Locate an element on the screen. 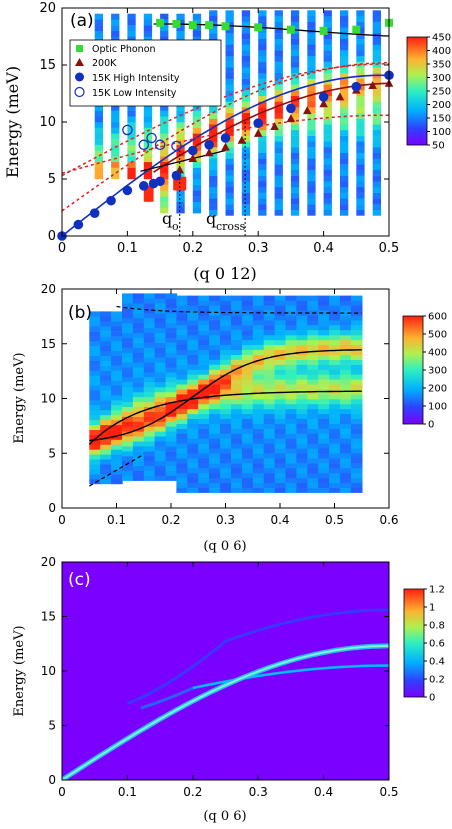  x-axis-title-c: (q 0 6) is located at coordinates (224, 816).